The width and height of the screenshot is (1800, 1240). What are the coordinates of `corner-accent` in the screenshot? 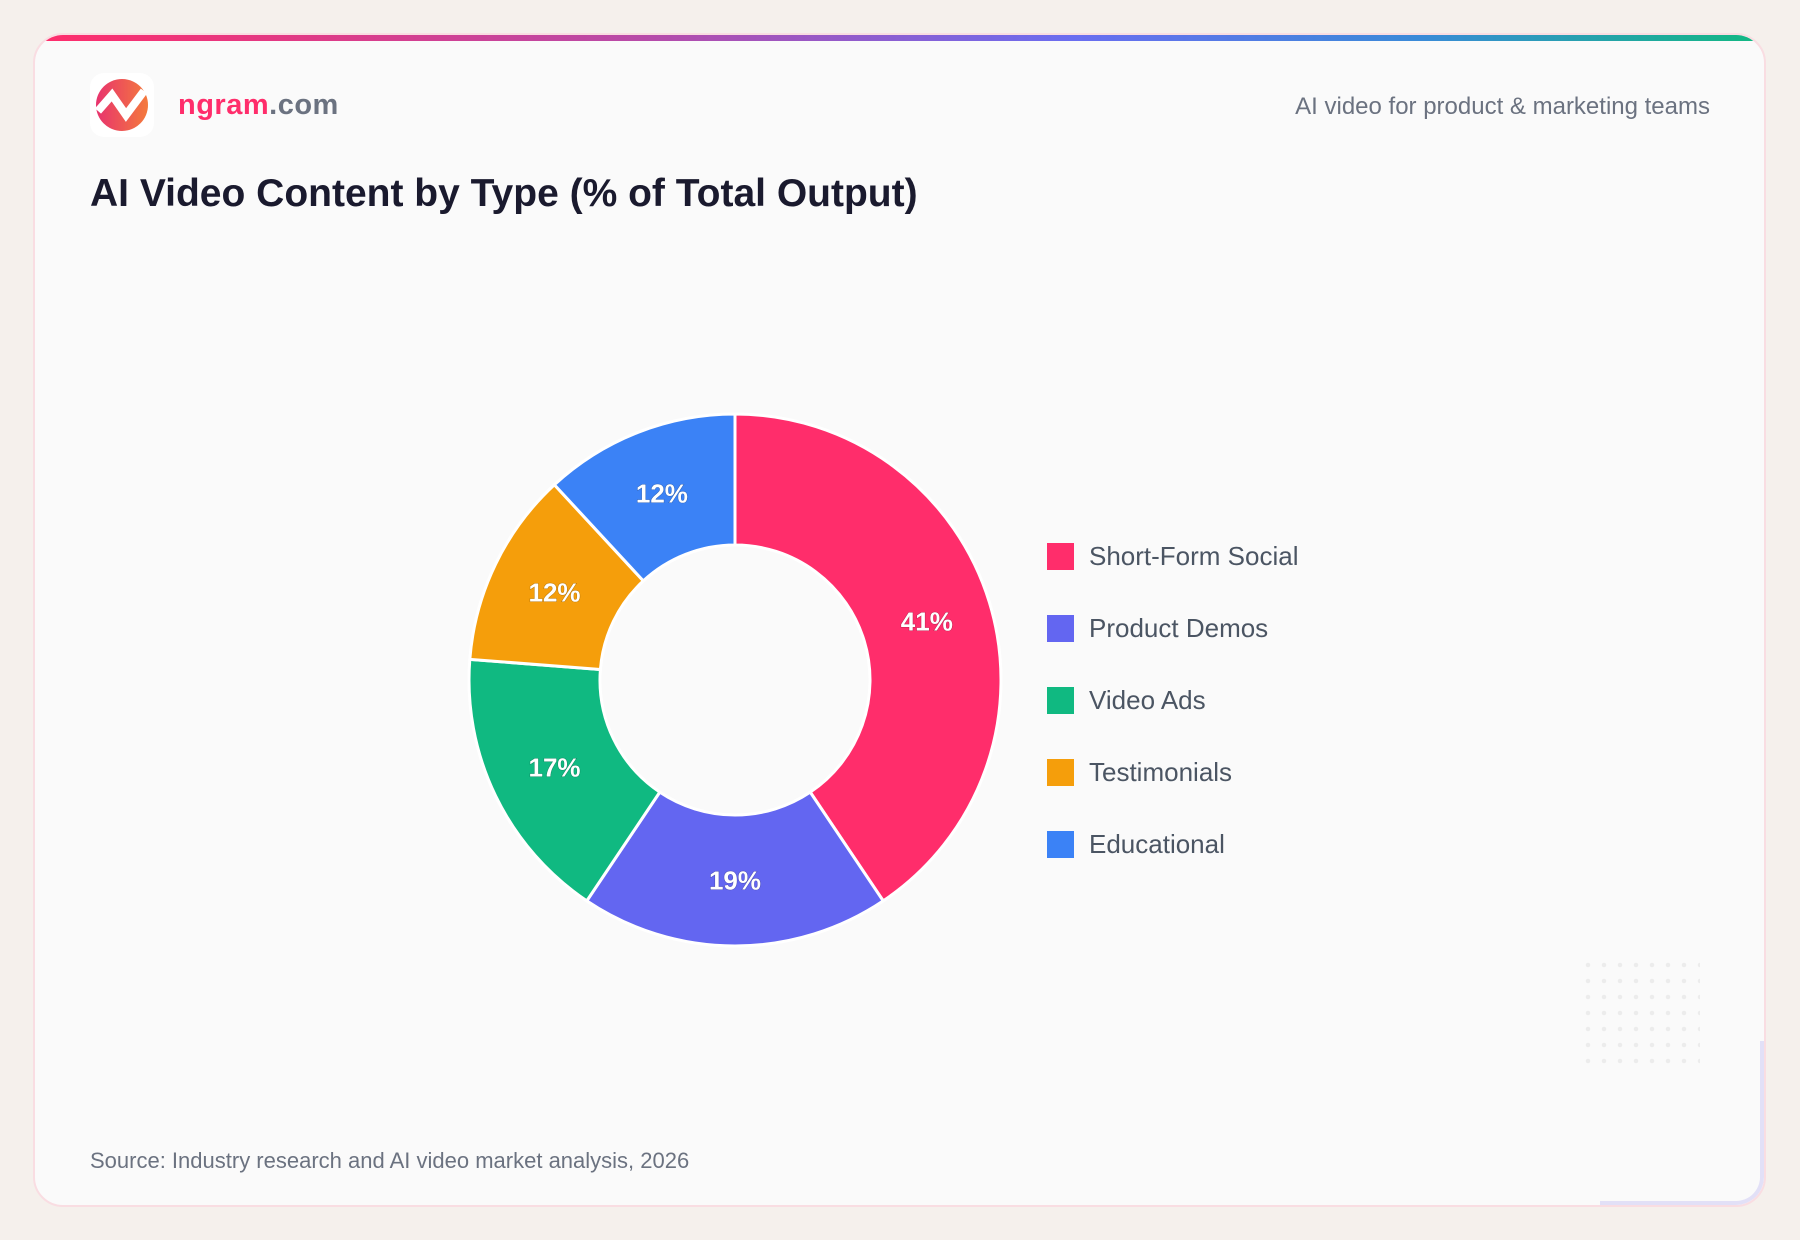 It's located at (1682, 1123).